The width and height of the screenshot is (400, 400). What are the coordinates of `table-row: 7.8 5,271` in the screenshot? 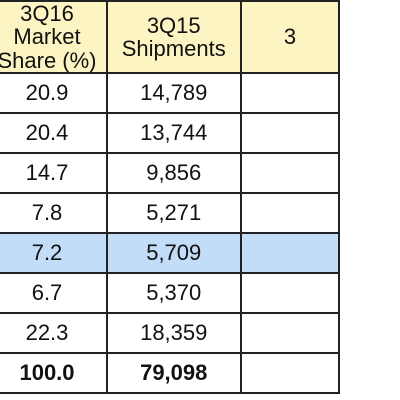 It's located at (170, 213).